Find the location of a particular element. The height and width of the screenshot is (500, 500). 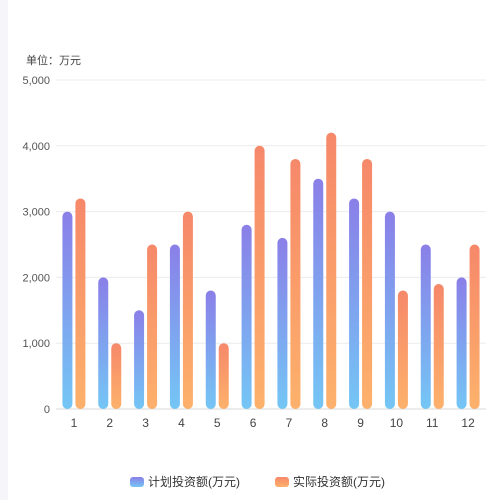

y-tick-label: 0 is located at coordinates (47, 410).